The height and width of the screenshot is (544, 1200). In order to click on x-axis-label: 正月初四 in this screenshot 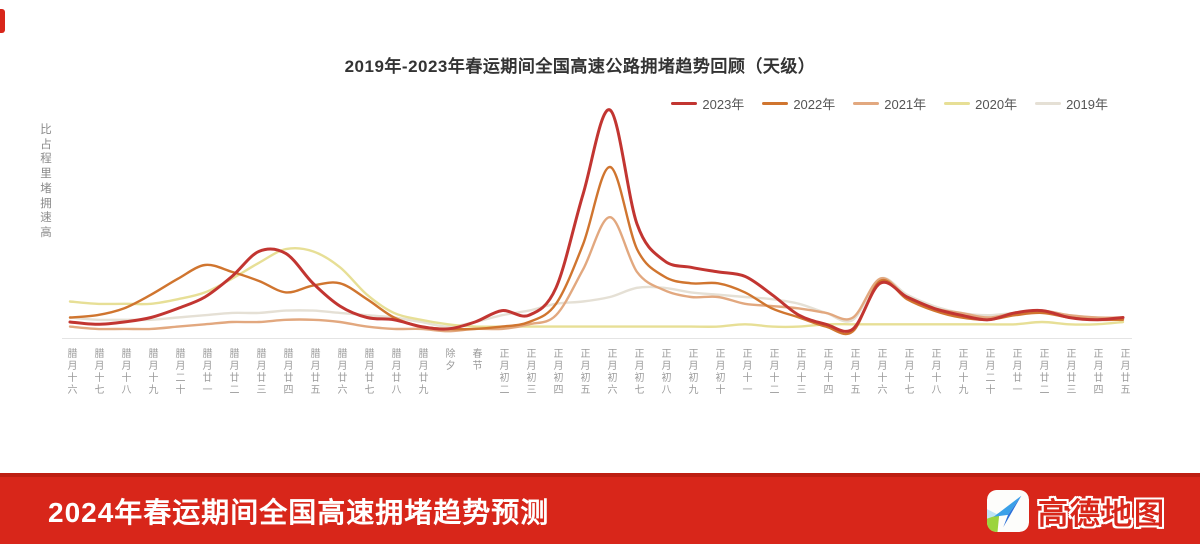, I will do `click(556, 372)`.